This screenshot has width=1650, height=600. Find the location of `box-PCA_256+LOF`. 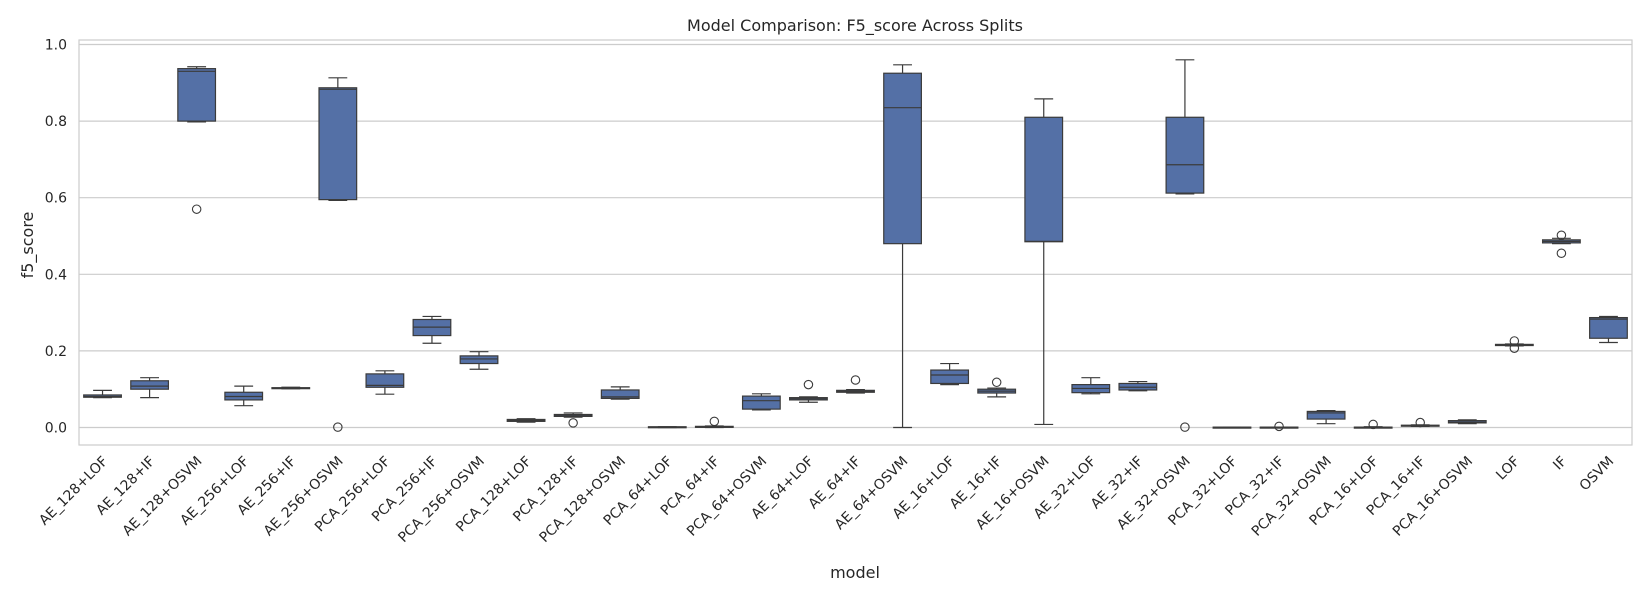

box-PCA_256+LOF is located at coordinates (385, 382).